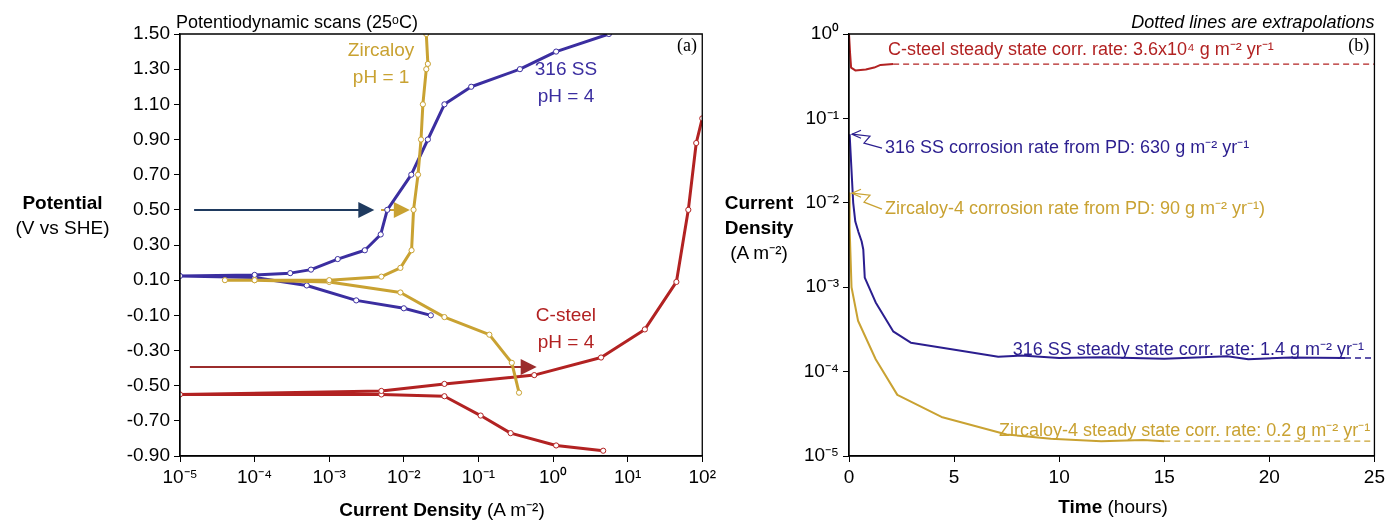 The image size is (1389, 522). What do you see at coordinates (1075, 208) in the screenshot?
I see `annotation: Zircaloy-4 corrosion rate from PD: 90 g m⁻² yr⁻¹)` at bounding box center [1075, 208].